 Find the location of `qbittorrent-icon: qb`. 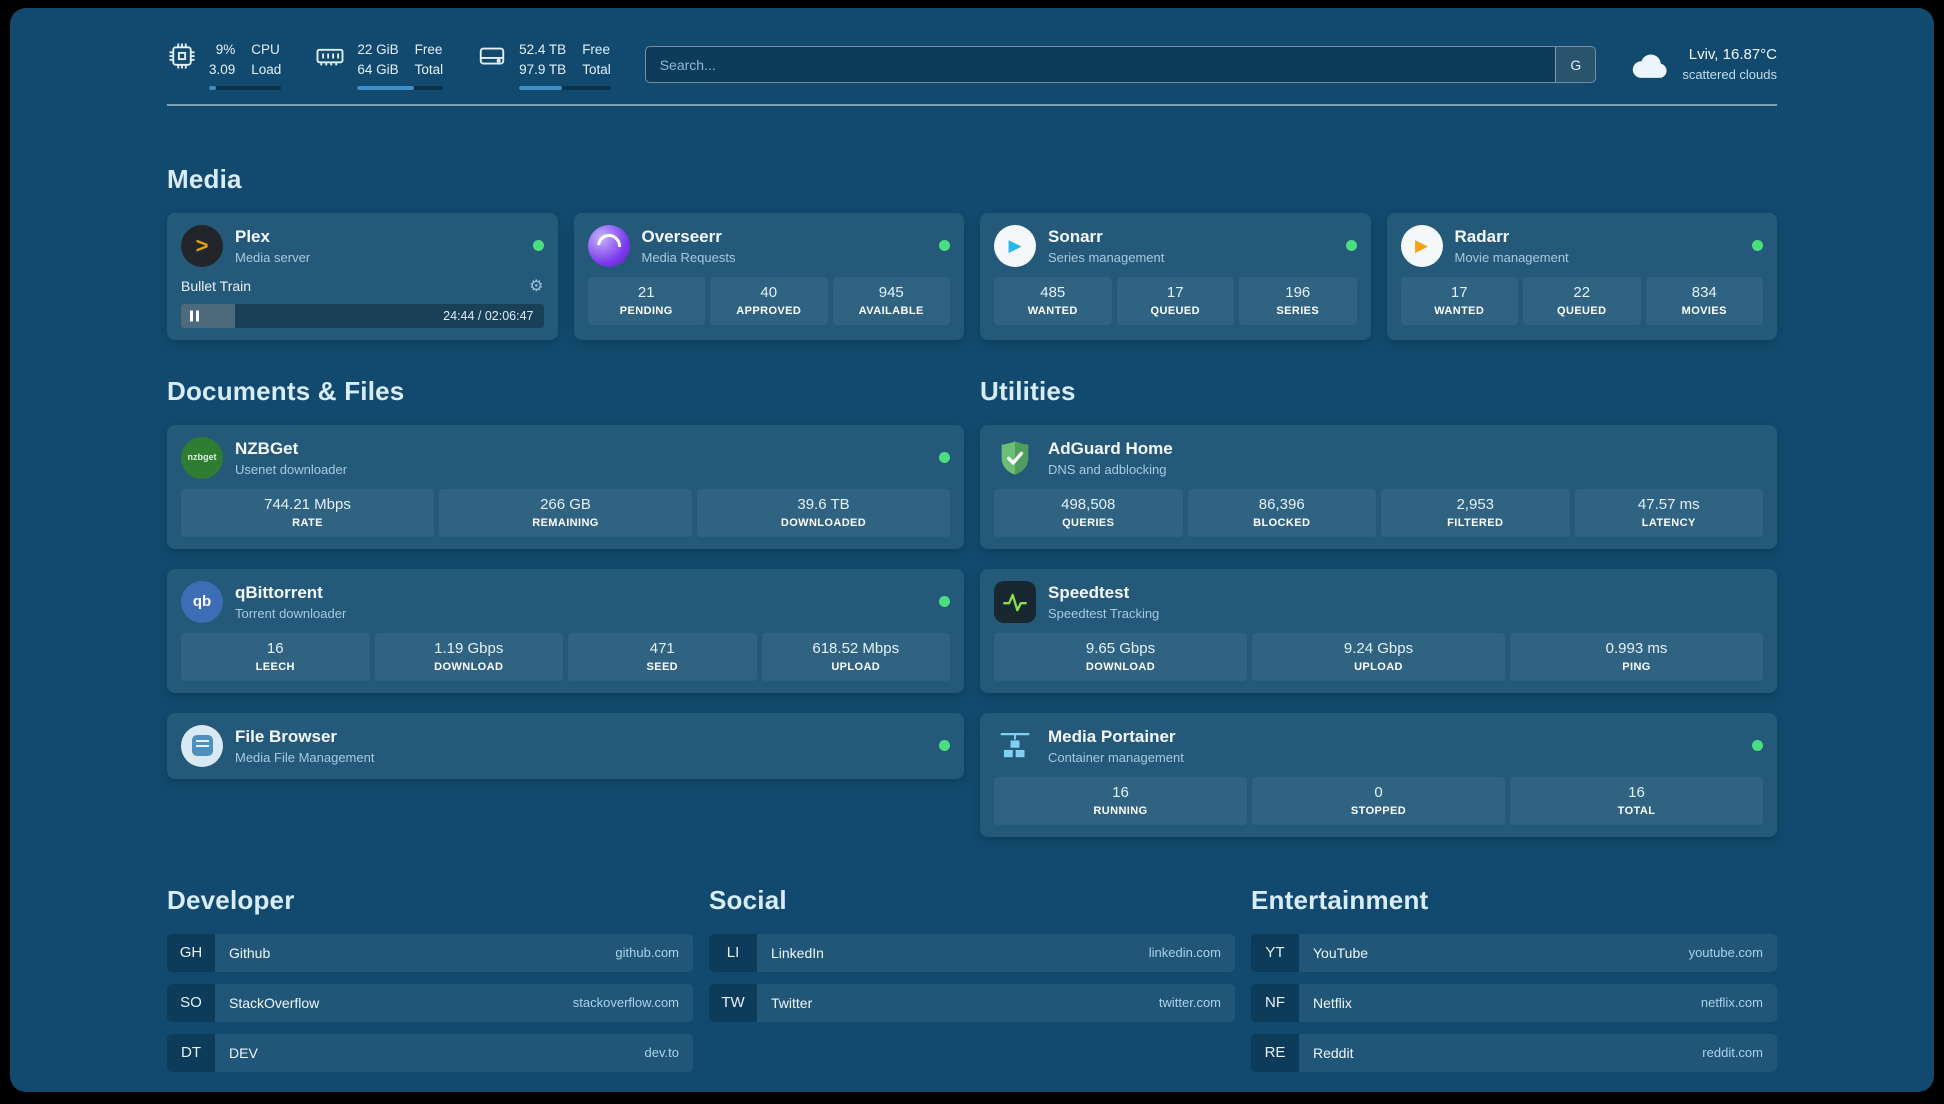

qbittorrent-icon: qb is located at coordinates (202, 601).